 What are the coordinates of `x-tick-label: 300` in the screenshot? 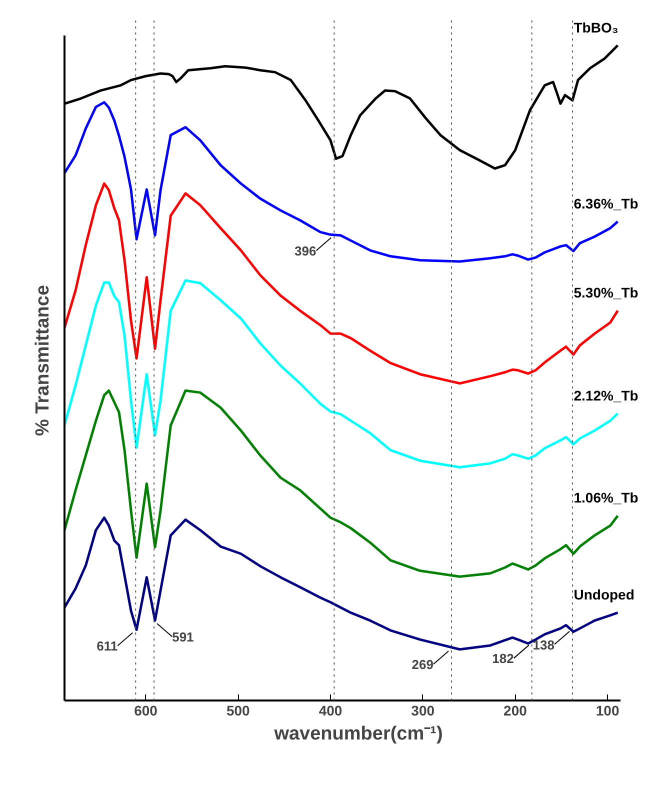 It's located at (423, 710).